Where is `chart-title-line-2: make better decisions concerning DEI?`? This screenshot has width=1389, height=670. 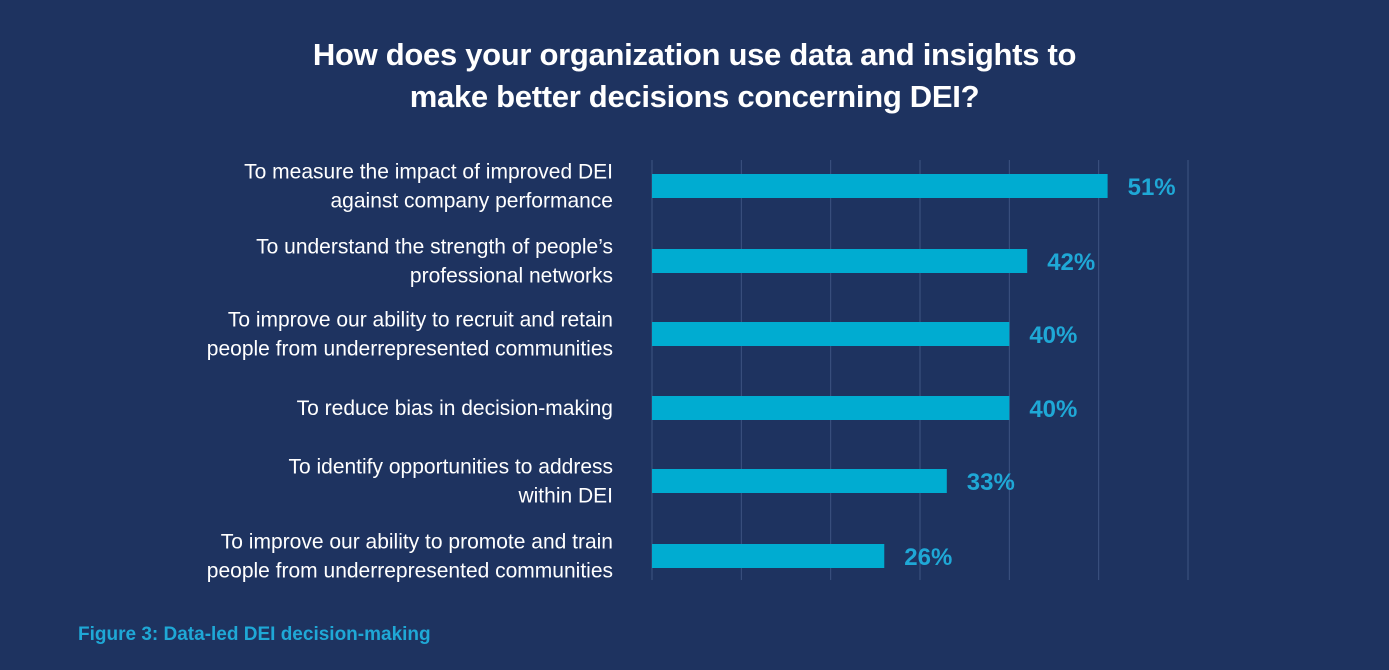
chart-title-line-2: make better decisions concerning DEI? is located at coordinates (694, 96).